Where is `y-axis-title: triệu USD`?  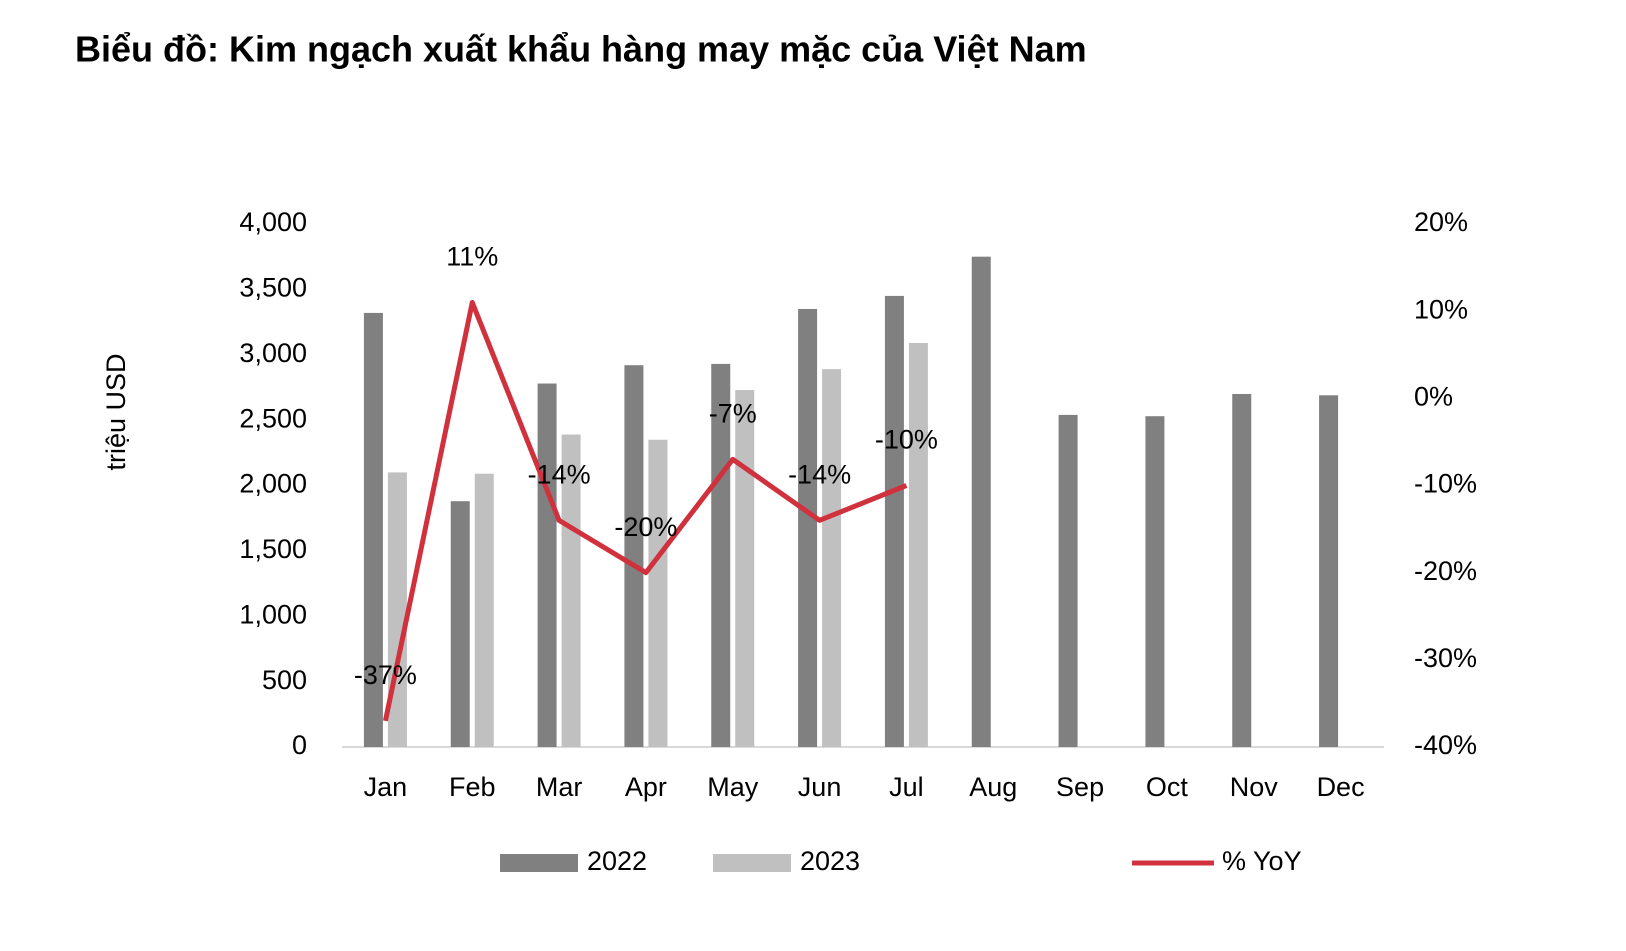 y-axis-title: triệu USD is located at coordinates (116, 411).